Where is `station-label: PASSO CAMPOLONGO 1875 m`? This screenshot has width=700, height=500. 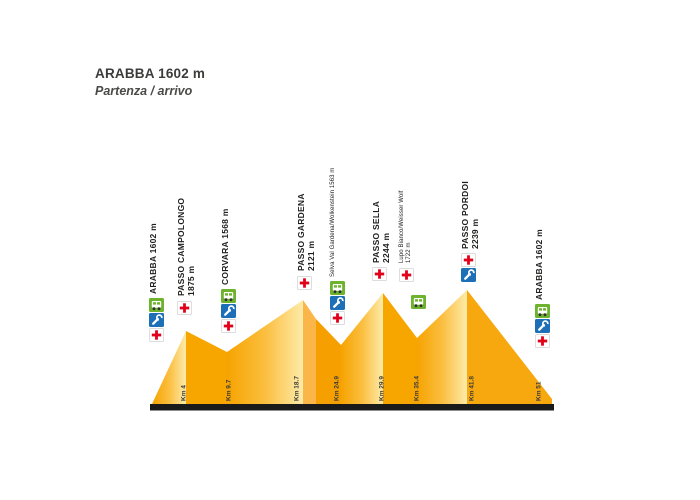
station-label: PASSO CAMPOLONGO 1875 m is located at coordinates (186, 247).